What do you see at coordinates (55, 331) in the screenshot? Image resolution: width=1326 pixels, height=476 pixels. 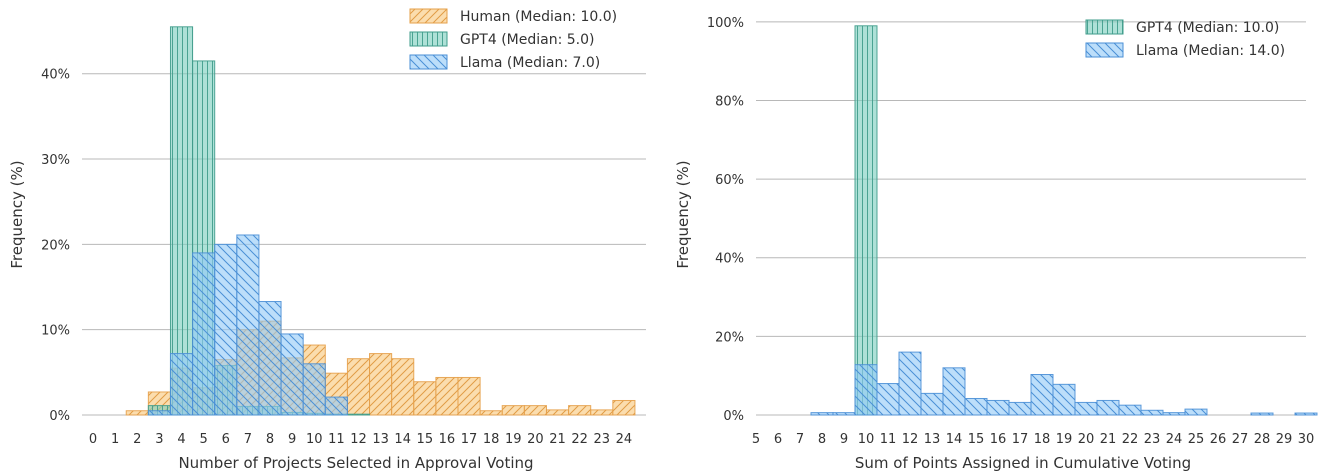 I see `y-tick-label: 10%` at bounding box center [55, 331].